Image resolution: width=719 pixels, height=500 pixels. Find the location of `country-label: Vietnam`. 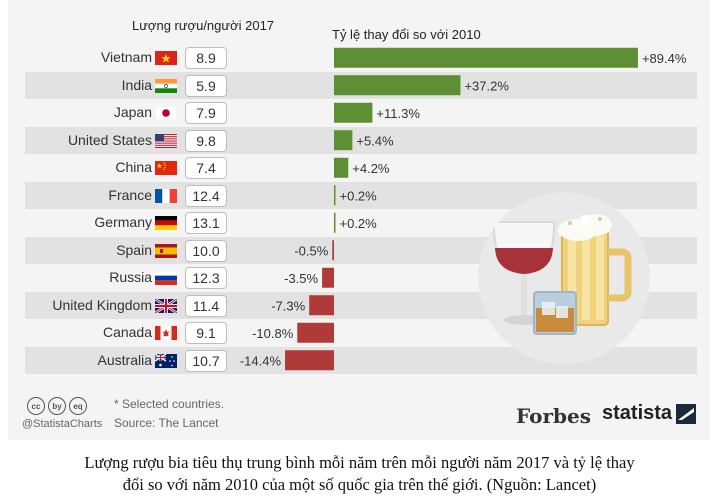

country-label: Vietnam is located at coordinates (126, 57).